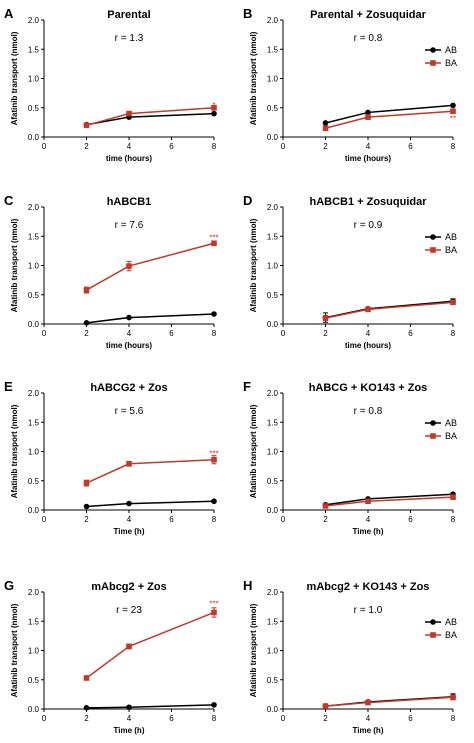 This screenshot has width=474, height=743. What do you see at coordinates (283, 333) in the screenshot?
I see `panel-d-x-tick-label: 0` at bounding box center [283, 333].